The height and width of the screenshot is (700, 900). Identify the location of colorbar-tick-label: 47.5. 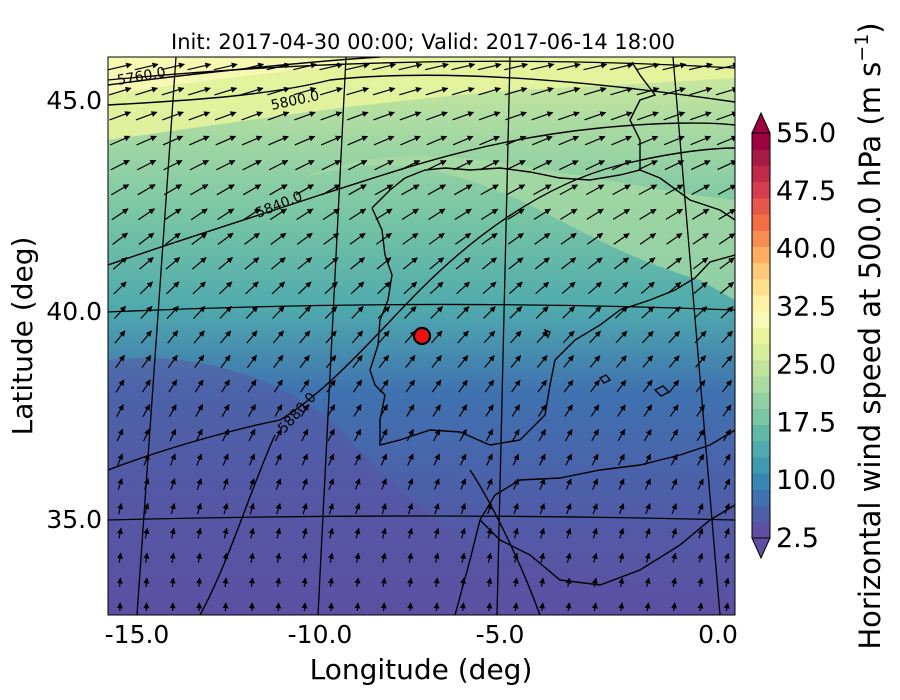
(806, 191).